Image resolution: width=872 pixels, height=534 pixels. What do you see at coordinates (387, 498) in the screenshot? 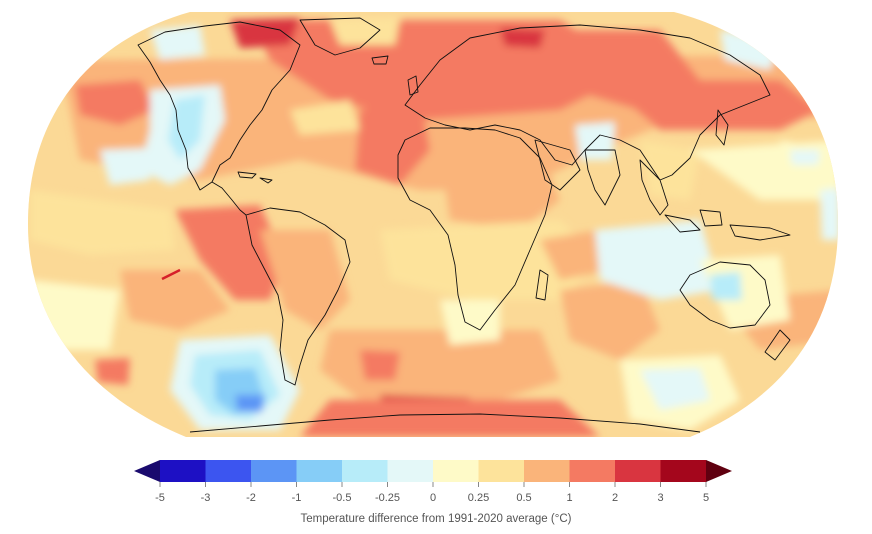
I see `legend-tick-label: -0.25` at bounding box center [387, 498].